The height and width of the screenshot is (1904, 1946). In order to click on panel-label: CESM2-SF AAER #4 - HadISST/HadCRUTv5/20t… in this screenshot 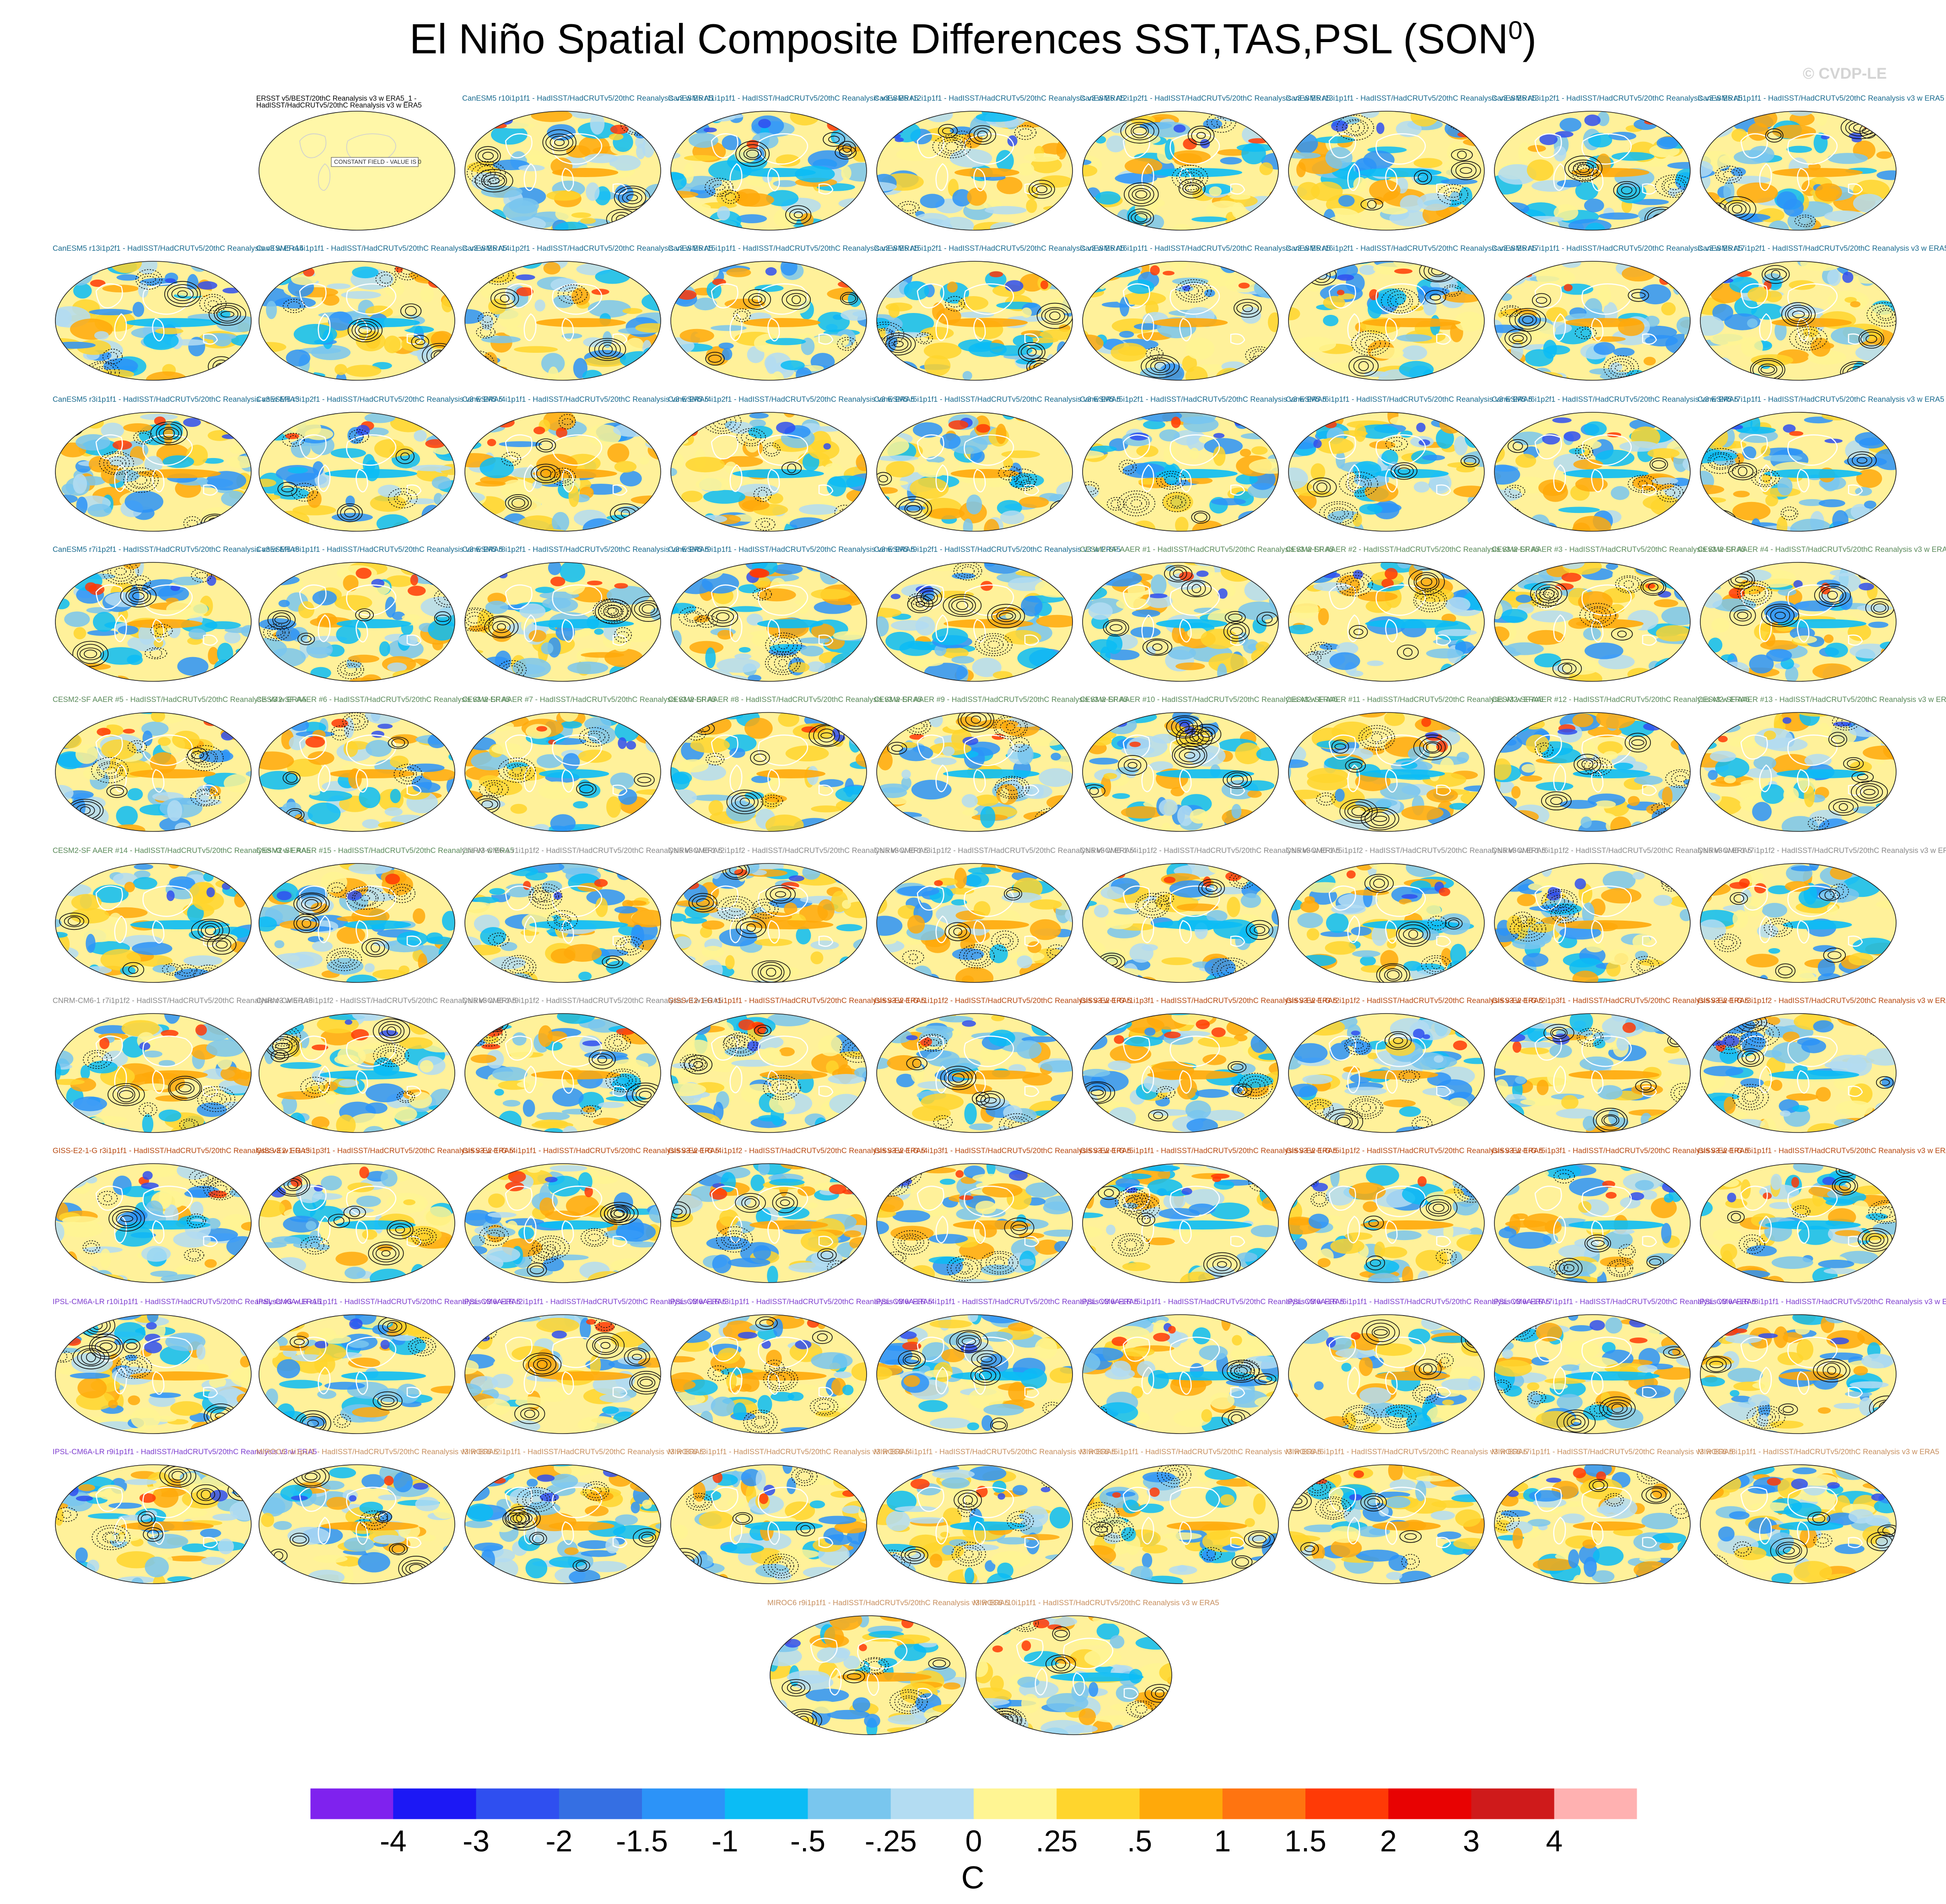, I will do `click(1822, 549)`.